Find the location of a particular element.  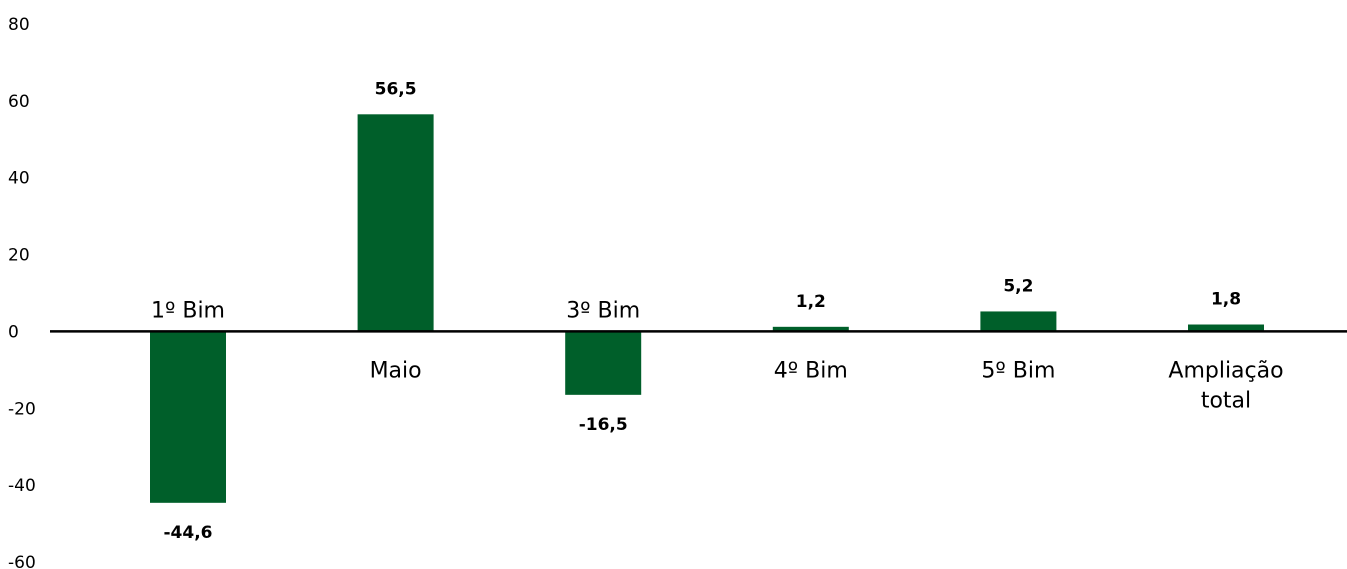

data-label: 5,2 is located at coordinates (1018, 286).